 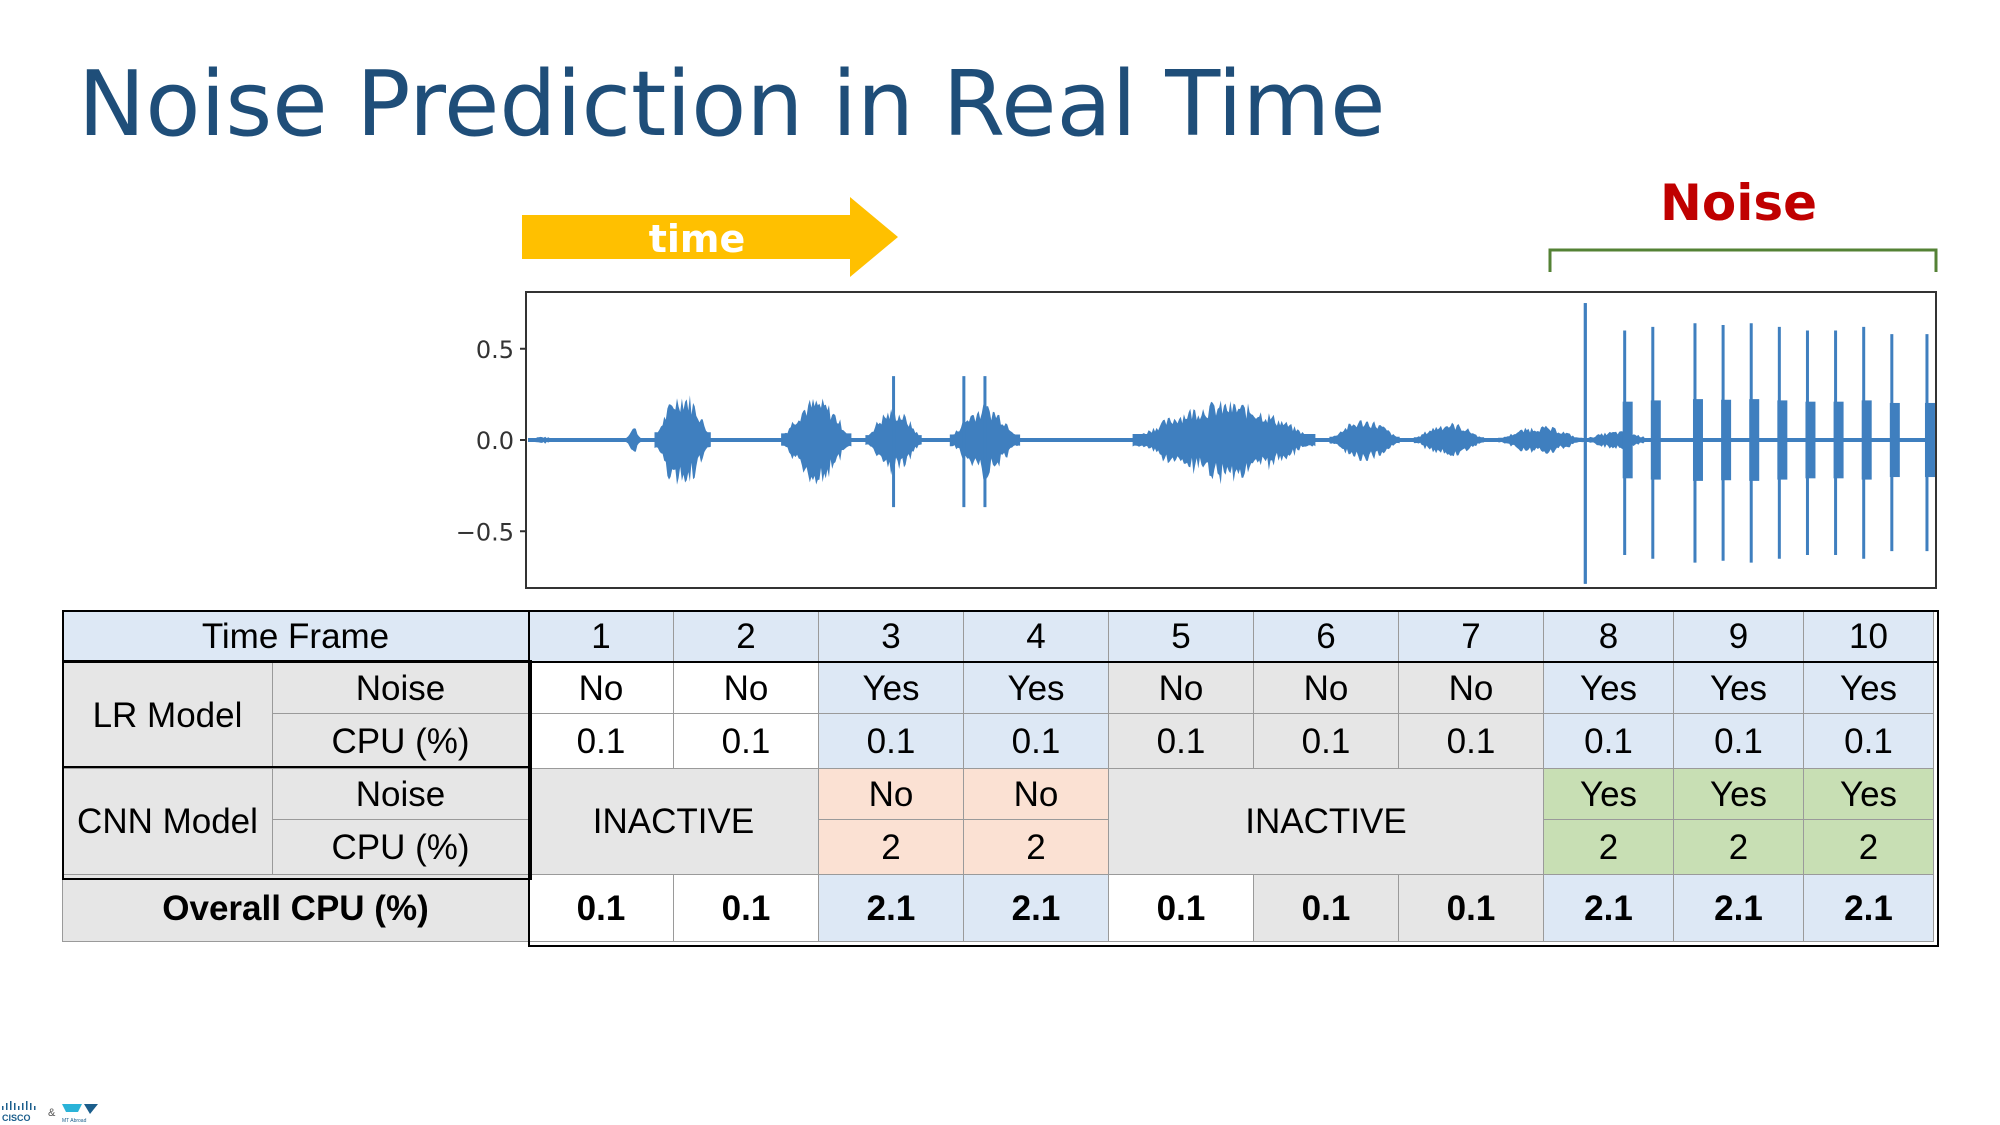 I want to click on lr-noise-label: Noise, so click(x=400, y=688).